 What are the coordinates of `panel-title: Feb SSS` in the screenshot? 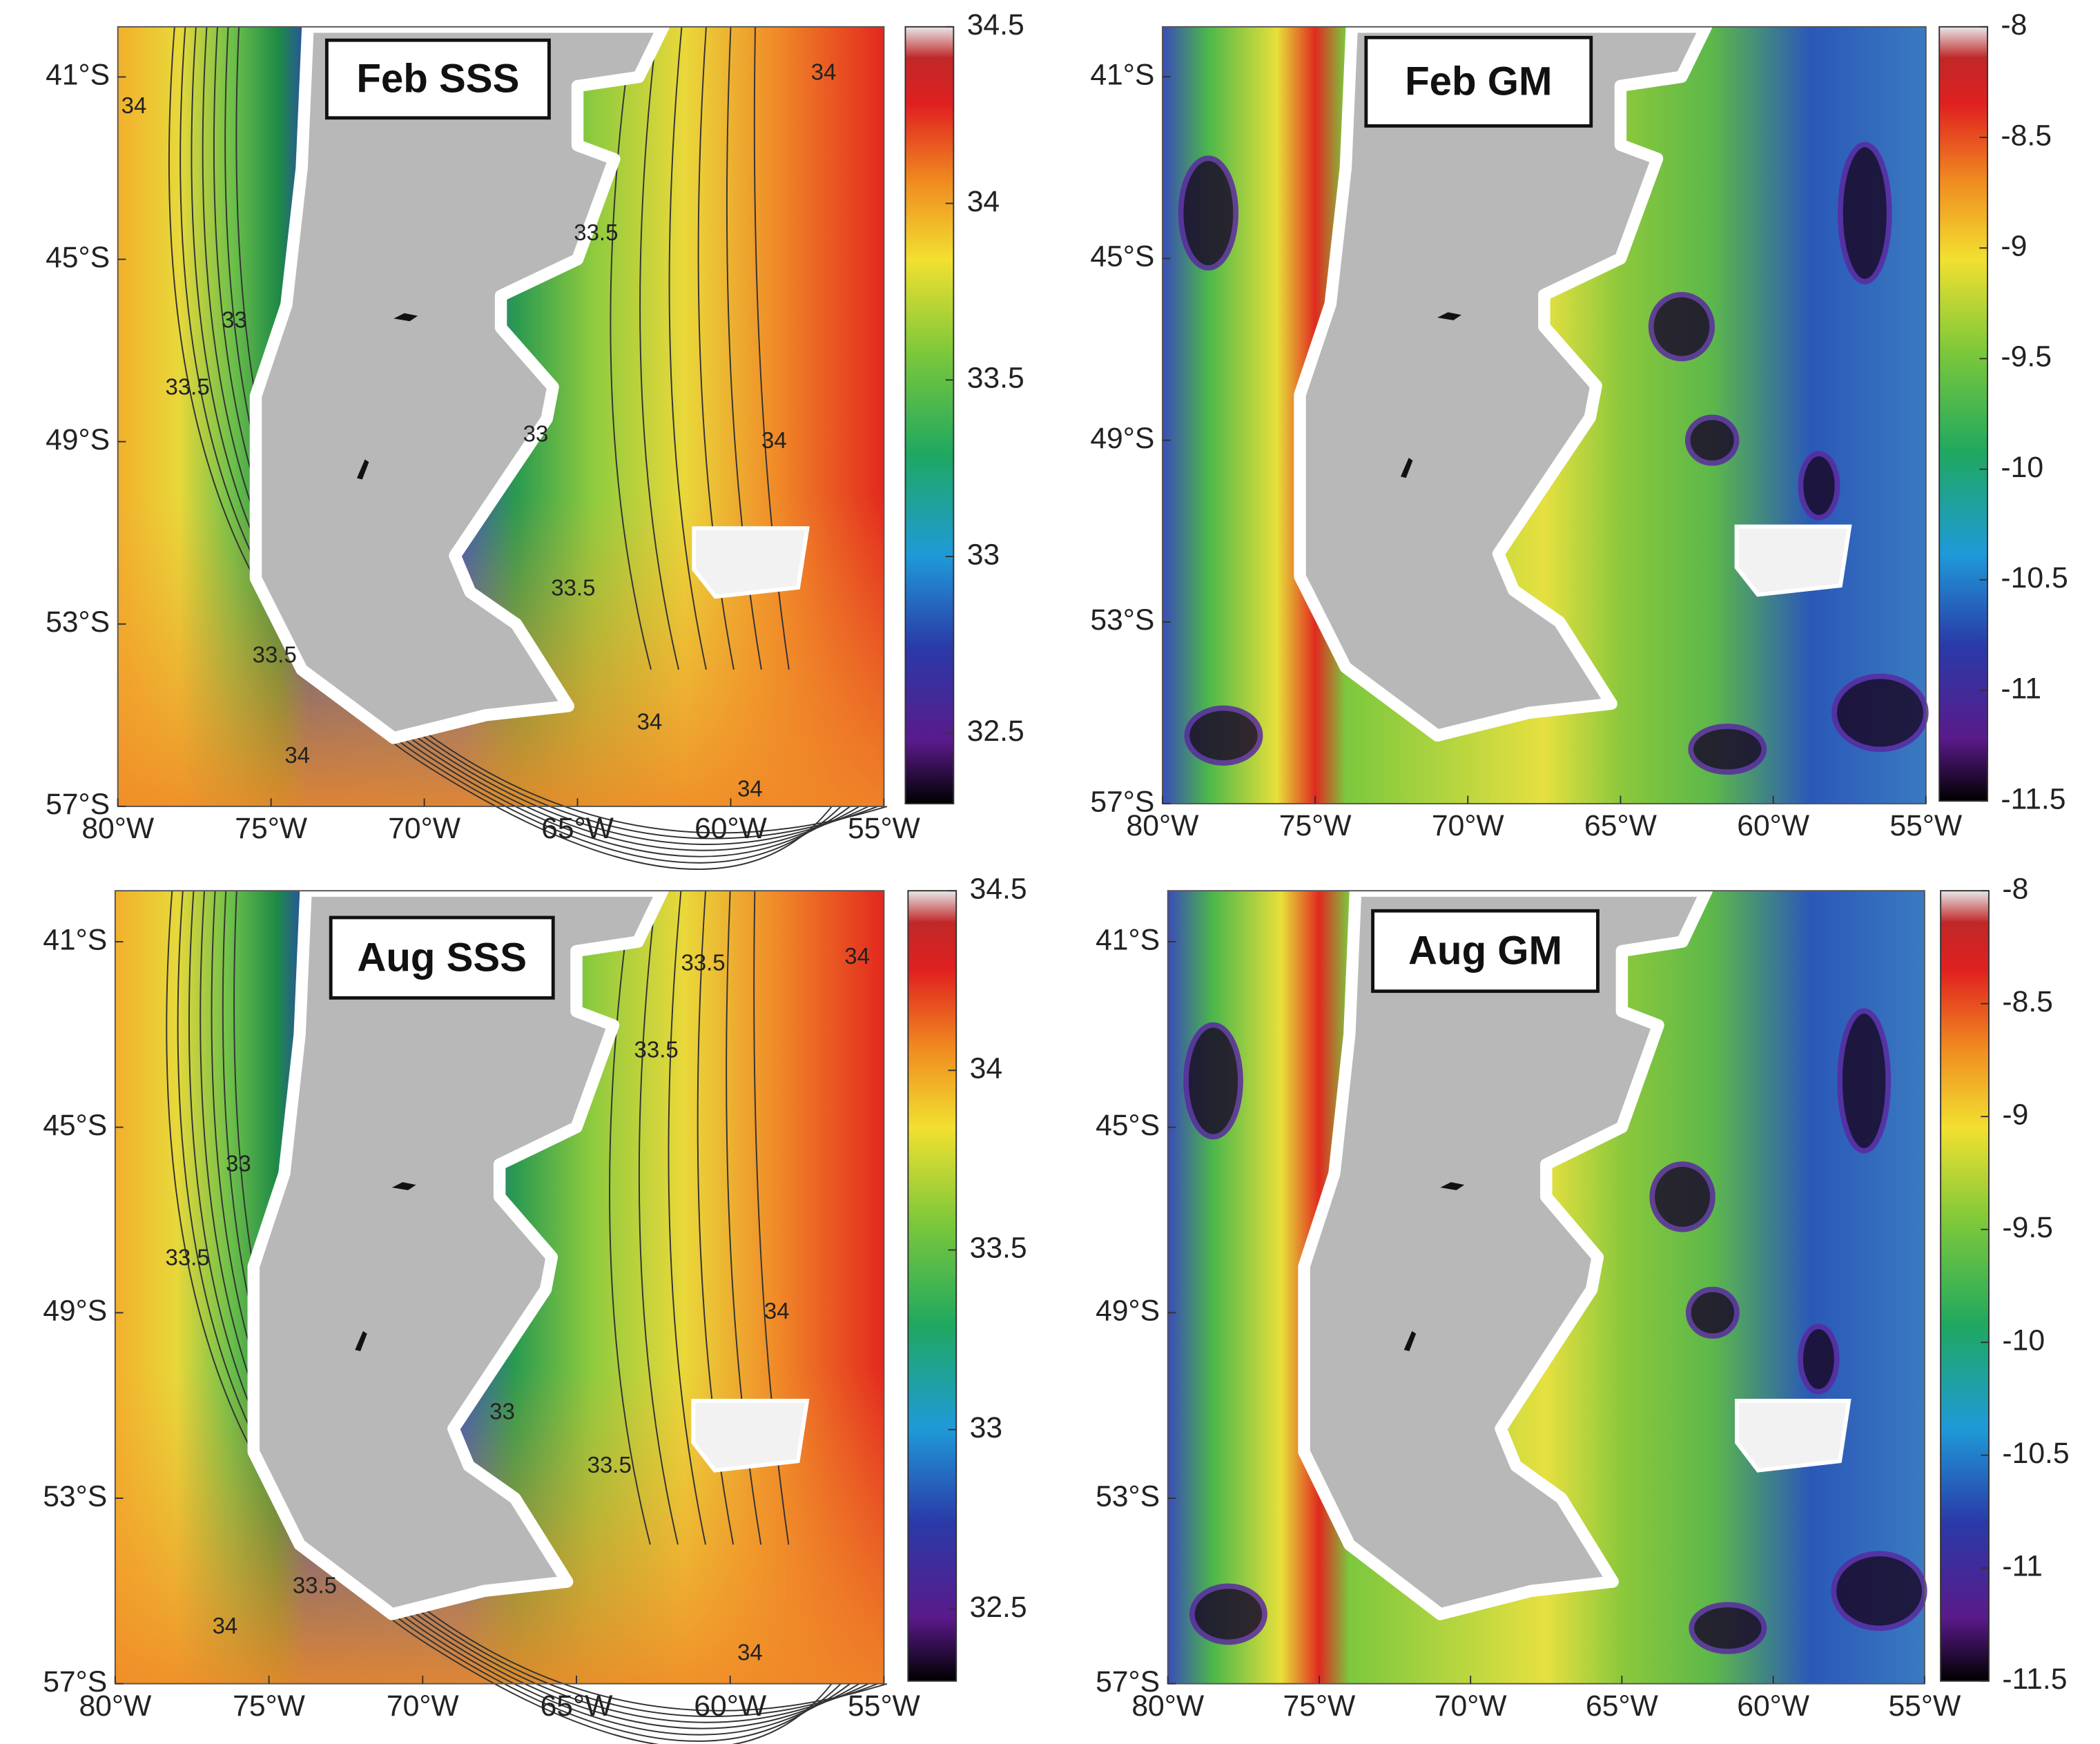 It's located at (437, 79).